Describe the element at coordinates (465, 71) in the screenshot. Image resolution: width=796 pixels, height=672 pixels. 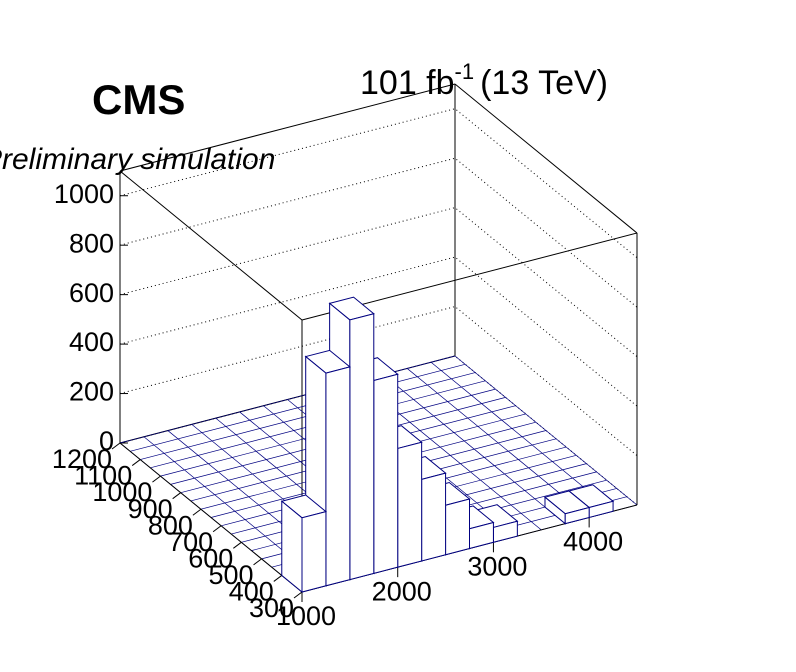
I see `lumi-exponent: -1` at that location.